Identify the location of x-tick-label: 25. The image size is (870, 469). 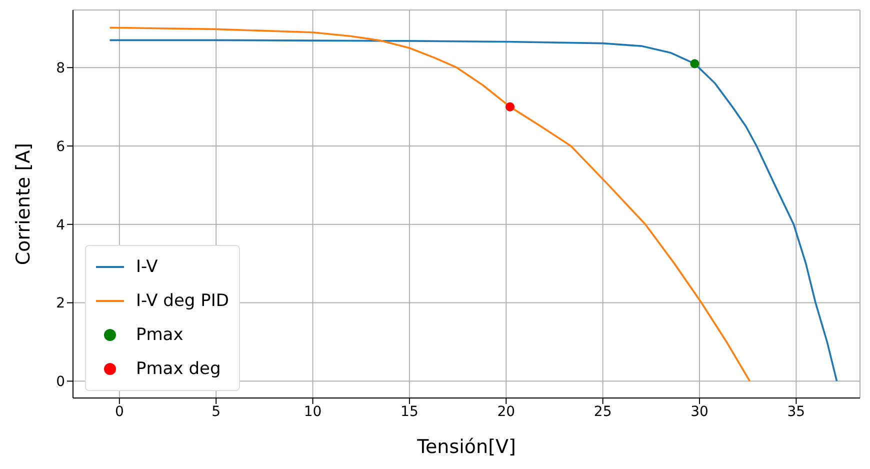
(603, 412).